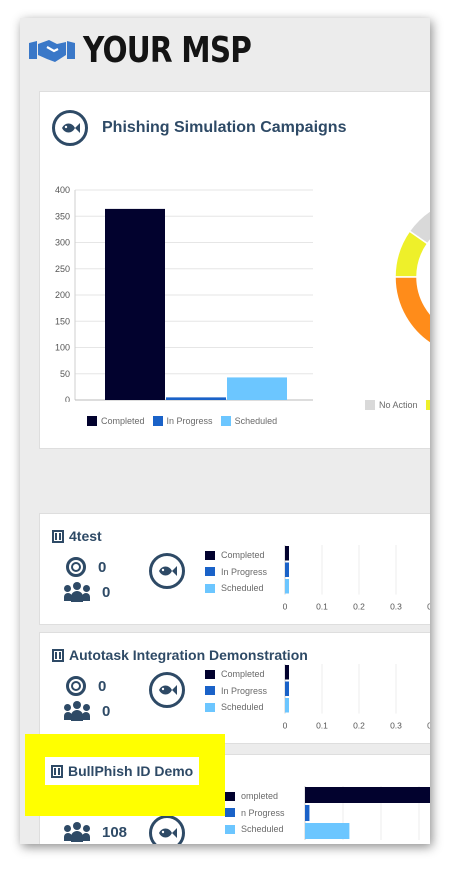 The height and width of the screenshot is (886, 472). I want to click on y-tick-label: 400, so click(62, 190).